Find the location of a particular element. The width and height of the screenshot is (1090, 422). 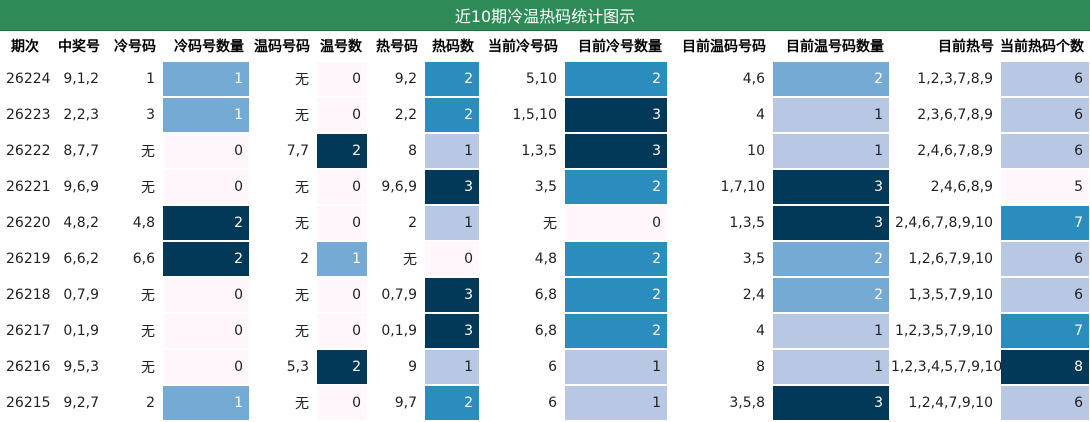

table-cell: 2,4,6,7,8,9 is located at coordinates (945, 151).